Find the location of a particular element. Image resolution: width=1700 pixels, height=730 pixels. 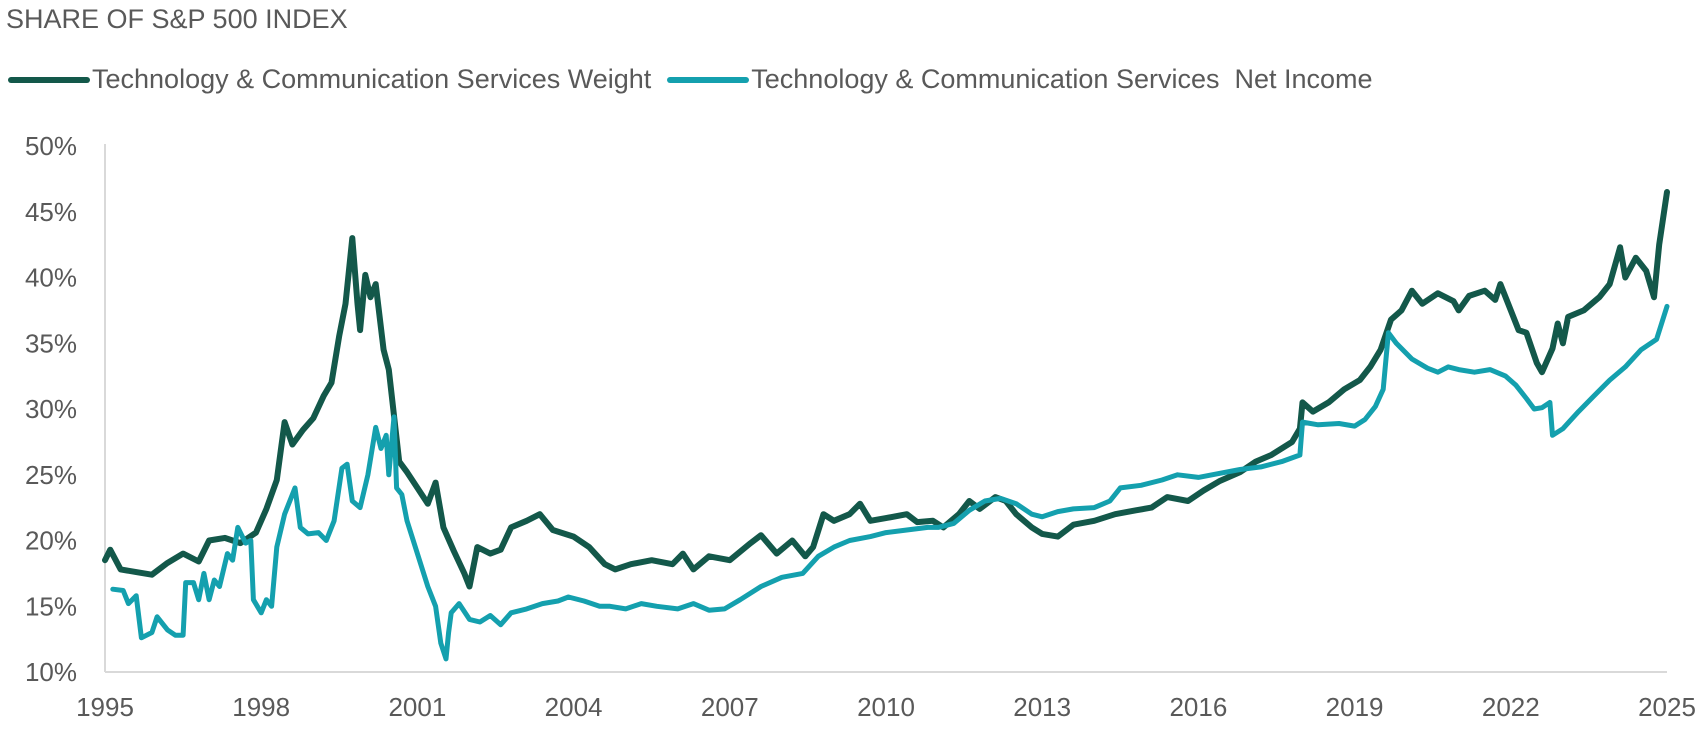

x-tick-label: 2025 is located at coordinates (1667, 707).